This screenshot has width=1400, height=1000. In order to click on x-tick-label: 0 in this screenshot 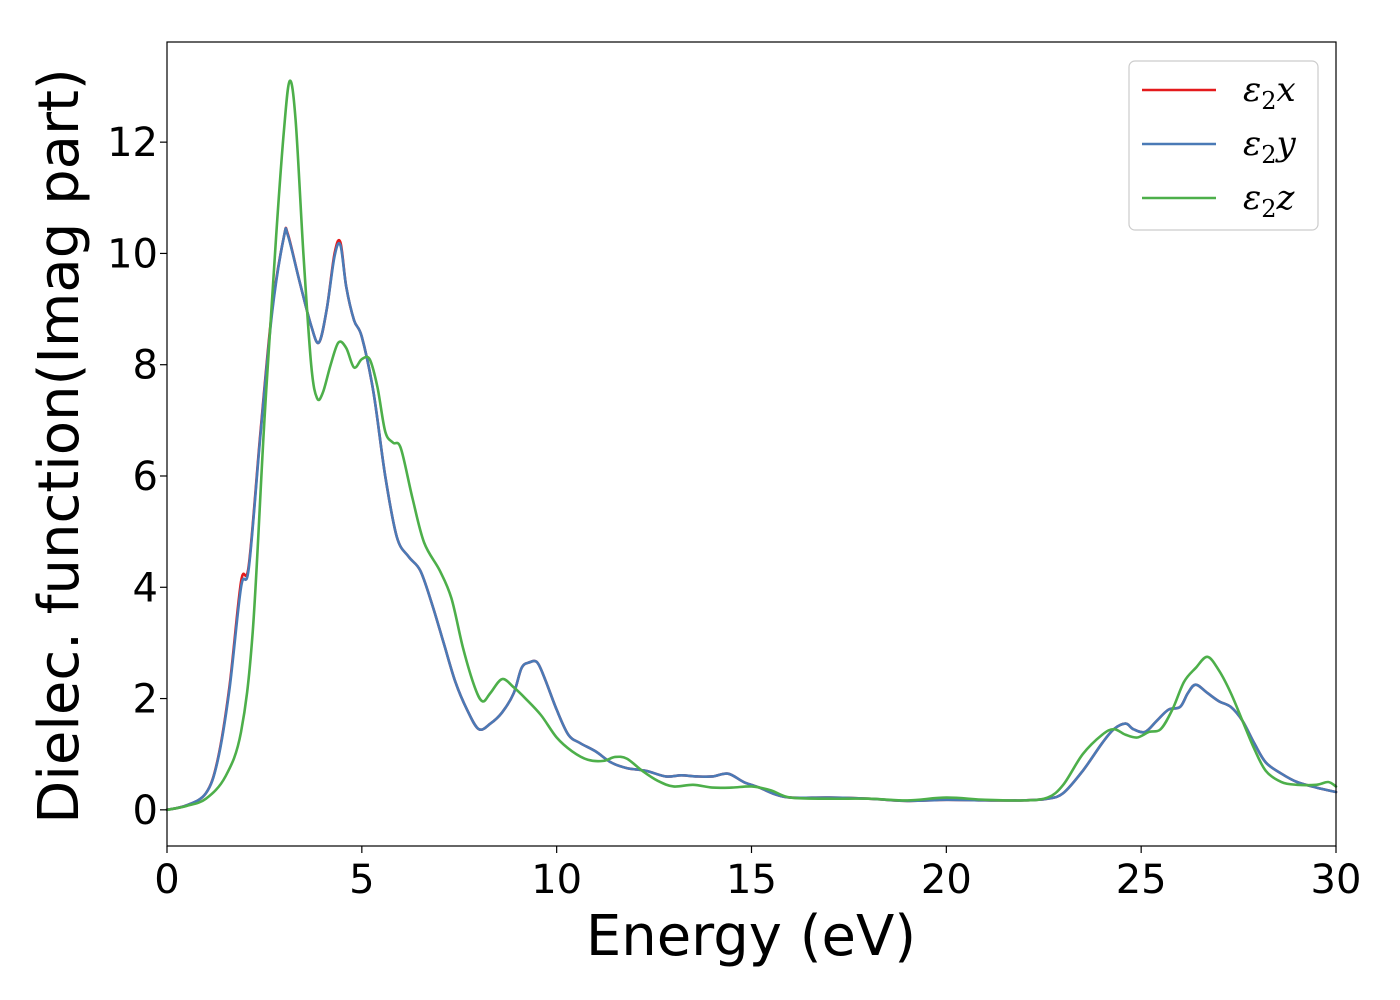, I will do `click(166, 880)`.